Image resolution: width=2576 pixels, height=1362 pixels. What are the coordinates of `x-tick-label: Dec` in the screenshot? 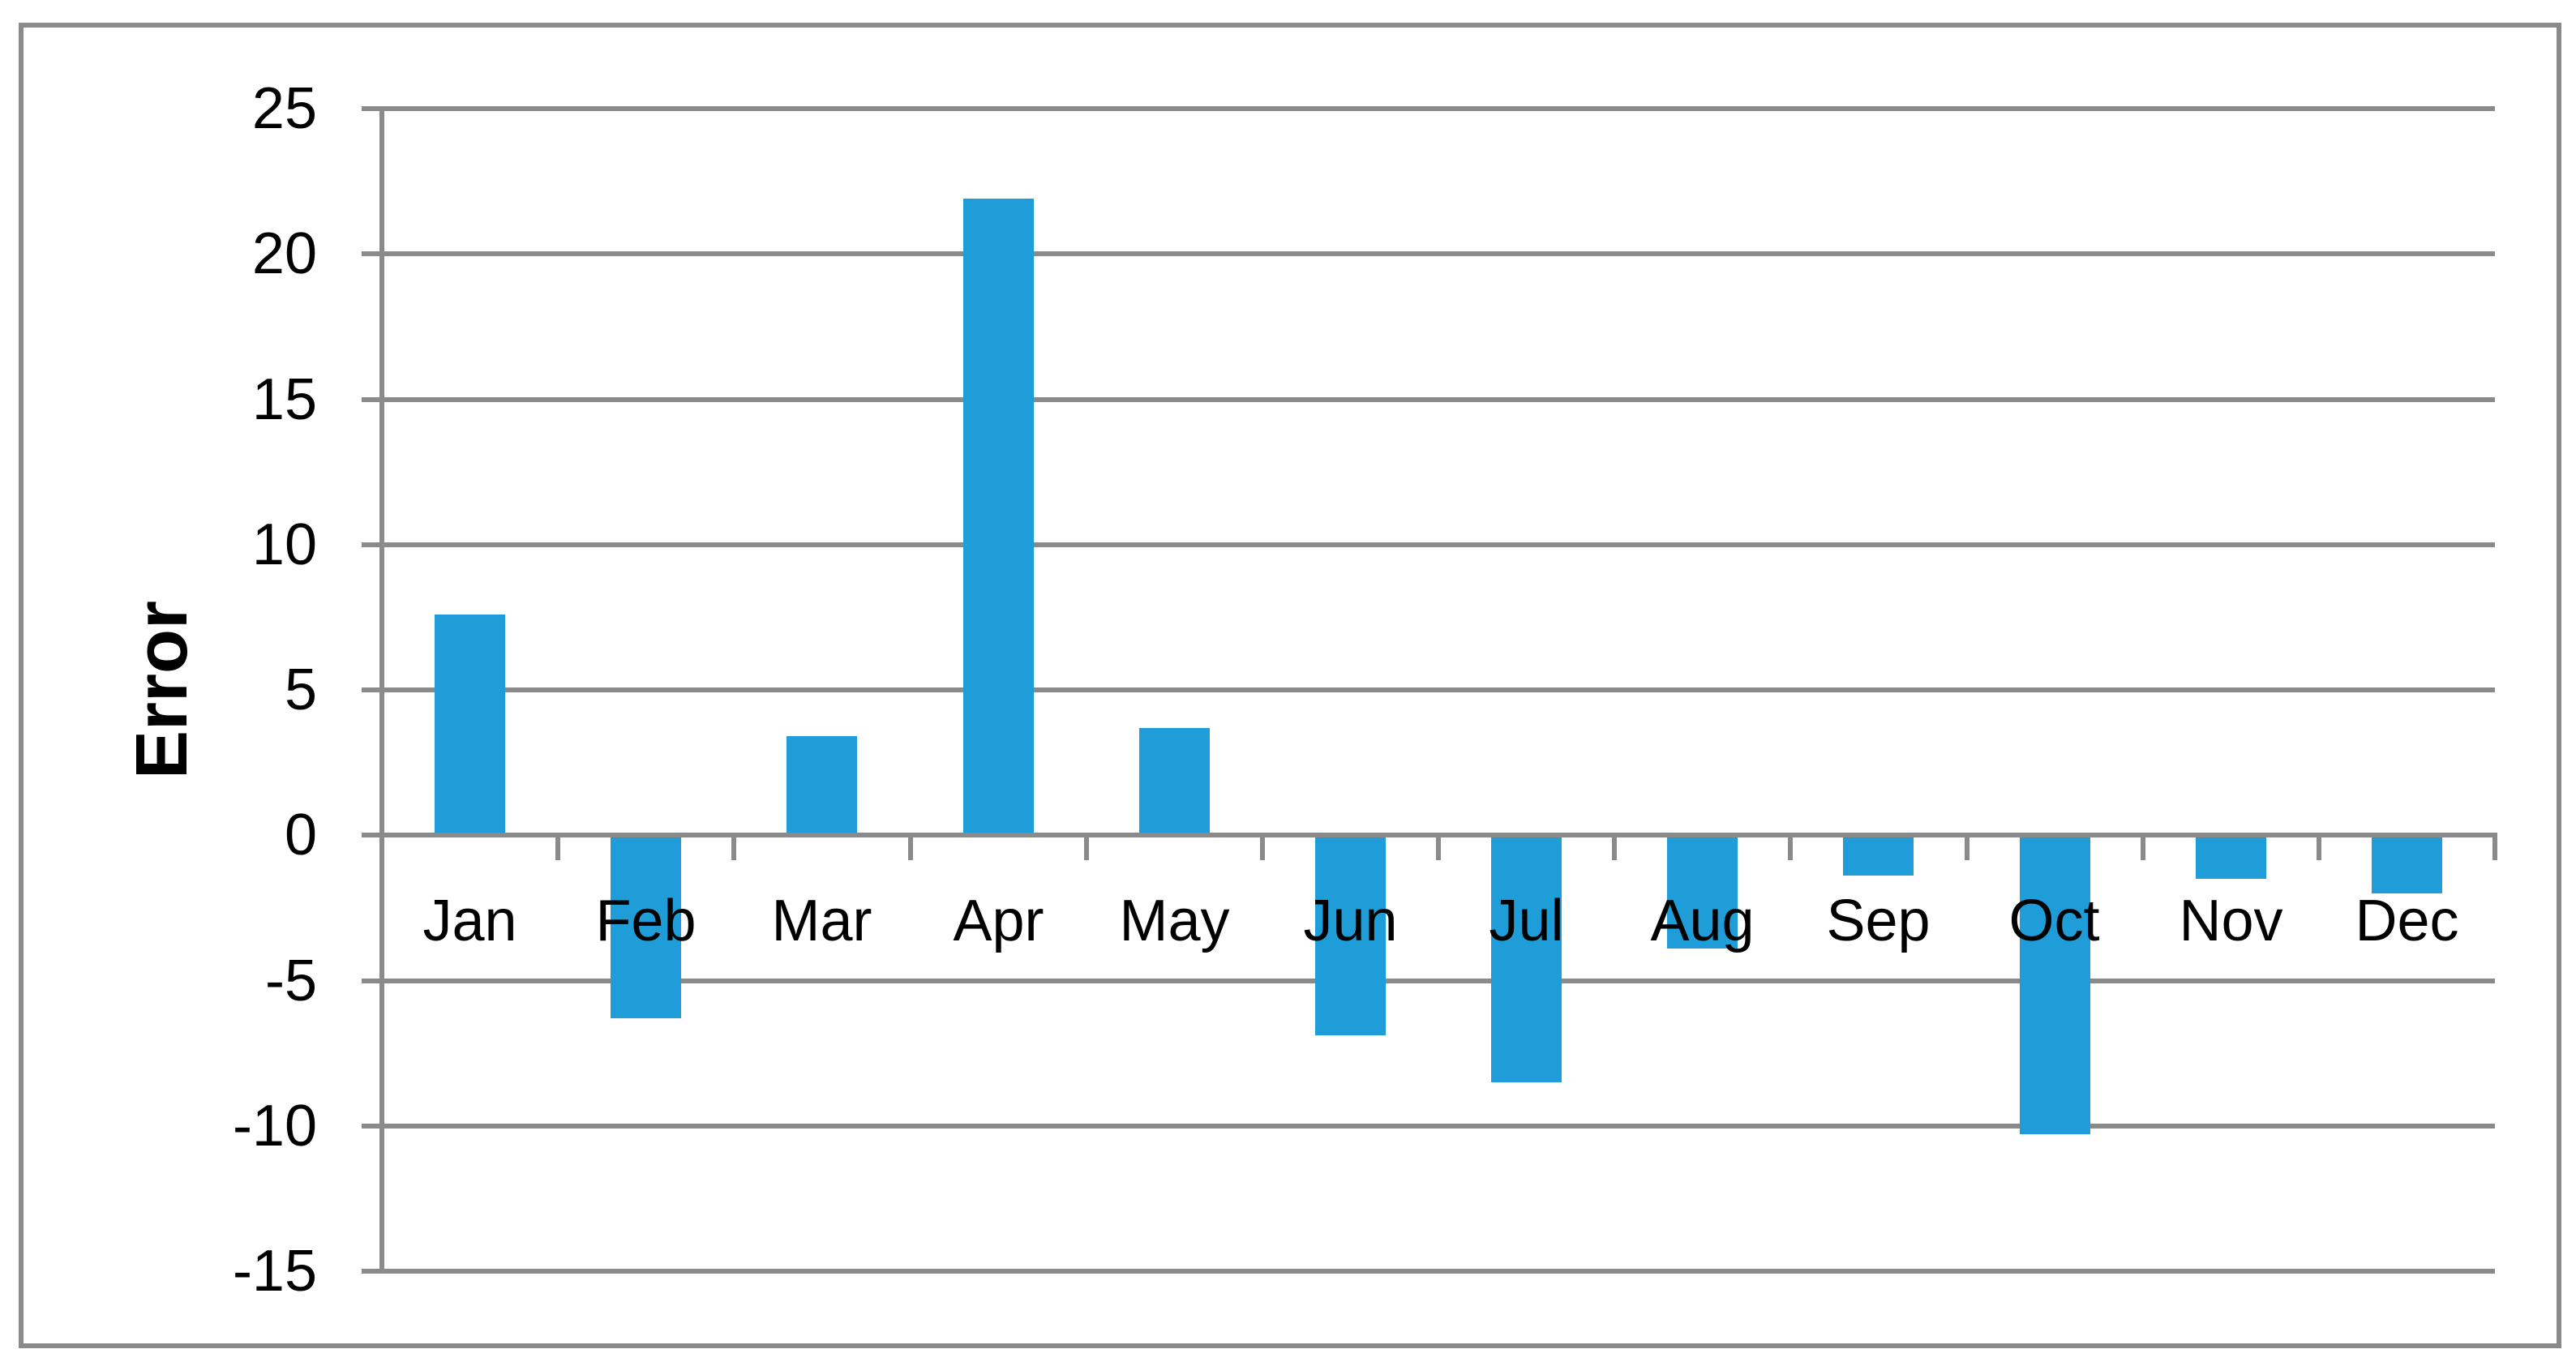 It's located at (2407, 921).